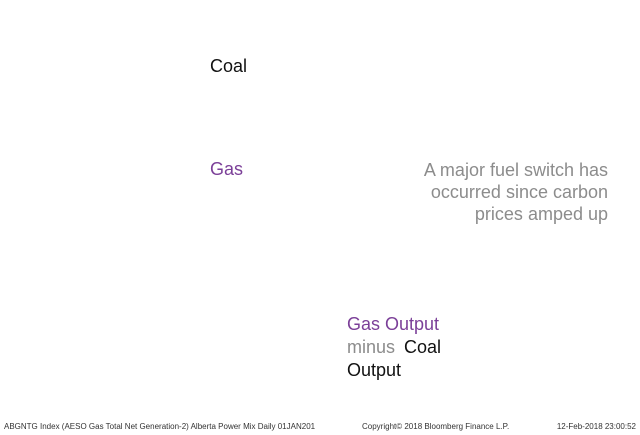  I want to click on annotation: Gas, so click(226, 169).